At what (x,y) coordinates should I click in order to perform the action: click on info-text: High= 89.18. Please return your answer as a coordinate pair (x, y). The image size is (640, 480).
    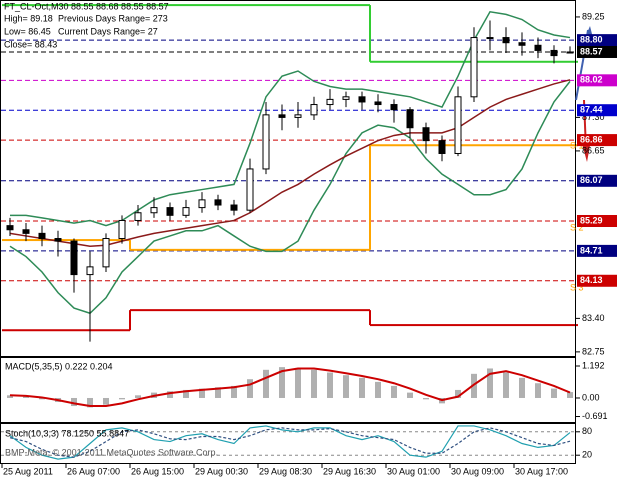
    Looking at the image, I should click on (28, 18).